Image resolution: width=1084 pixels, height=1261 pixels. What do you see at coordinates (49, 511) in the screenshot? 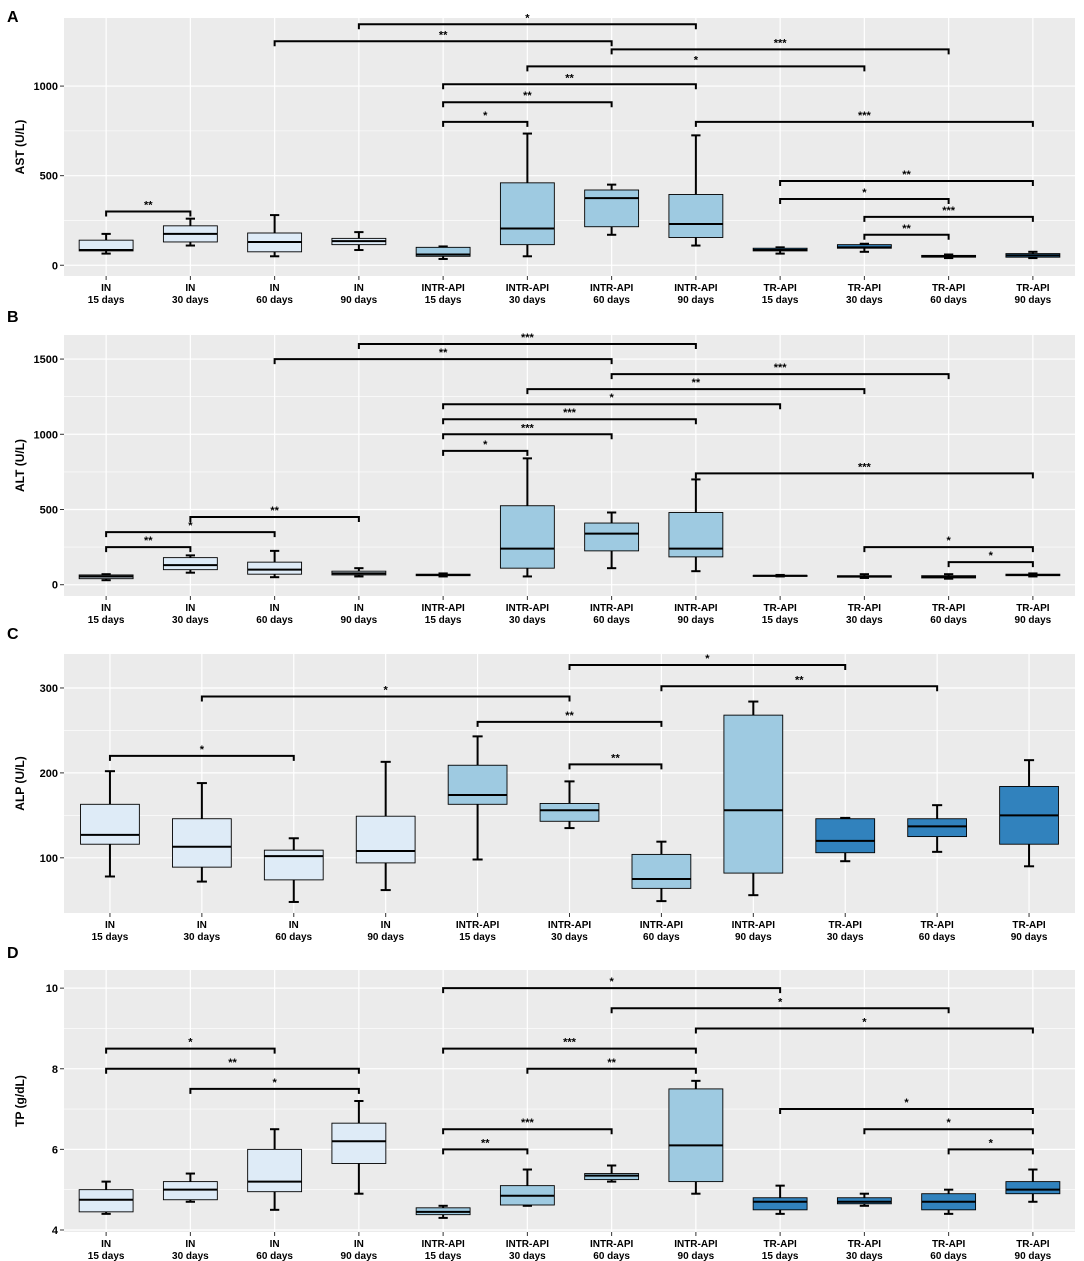
I see `panel-b-y-tick-label: 500` at bounding box center [49, 511].